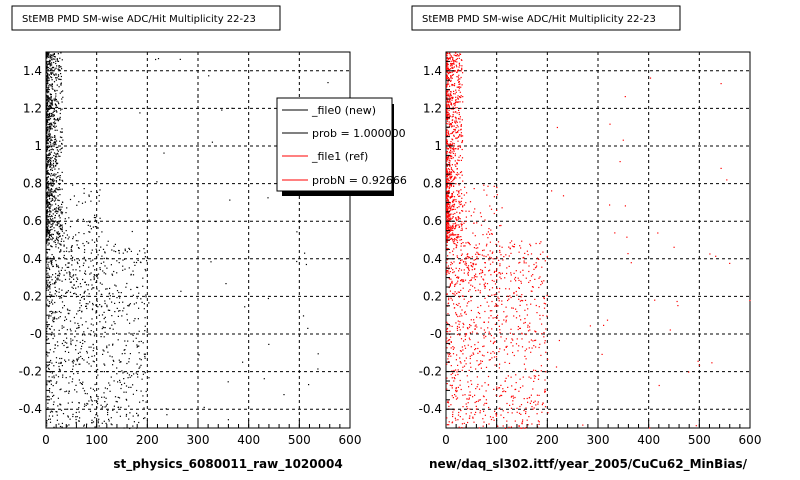 The image size is (800, 480). I want to click on legend-label-1: prob = 1.000000, so click(359, 133).